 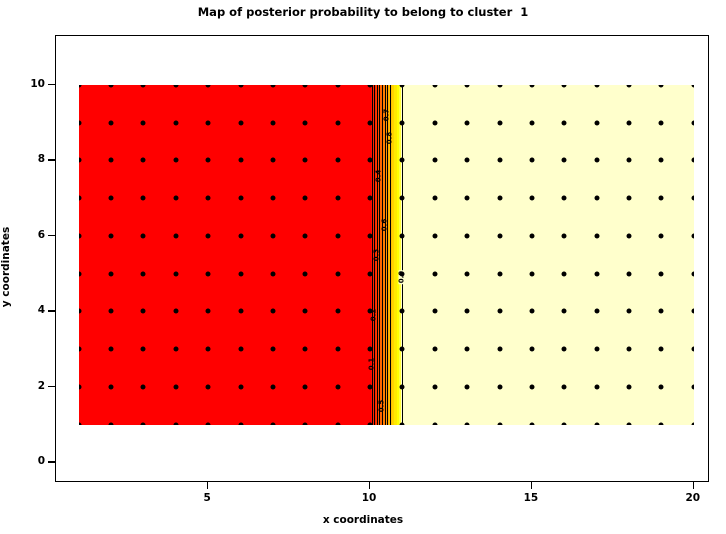 What do you see at coordinates (378, 175) in the screenshot?
I see `contour-label: 0.4` at bounding box center [378, 175].